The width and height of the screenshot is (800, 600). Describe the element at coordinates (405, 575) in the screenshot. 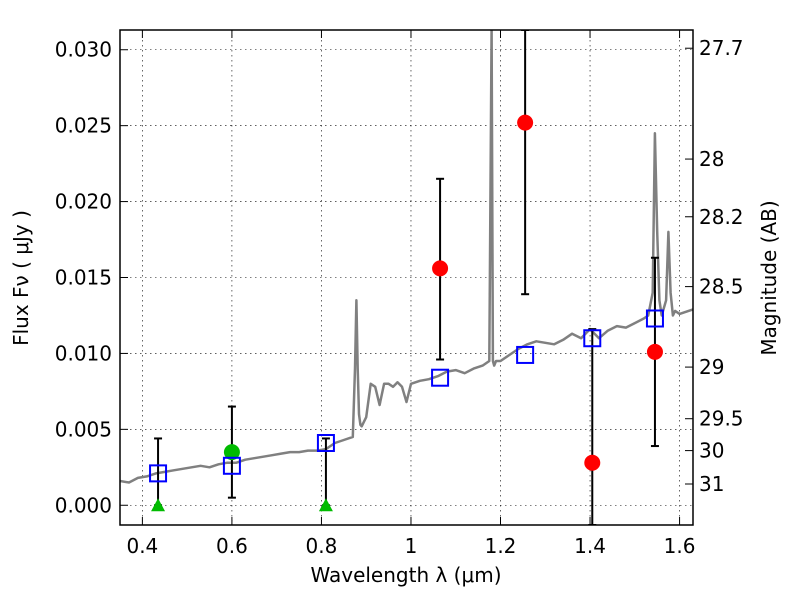

I see `x-axis-title: Wavelength λ (μm)` at that location.